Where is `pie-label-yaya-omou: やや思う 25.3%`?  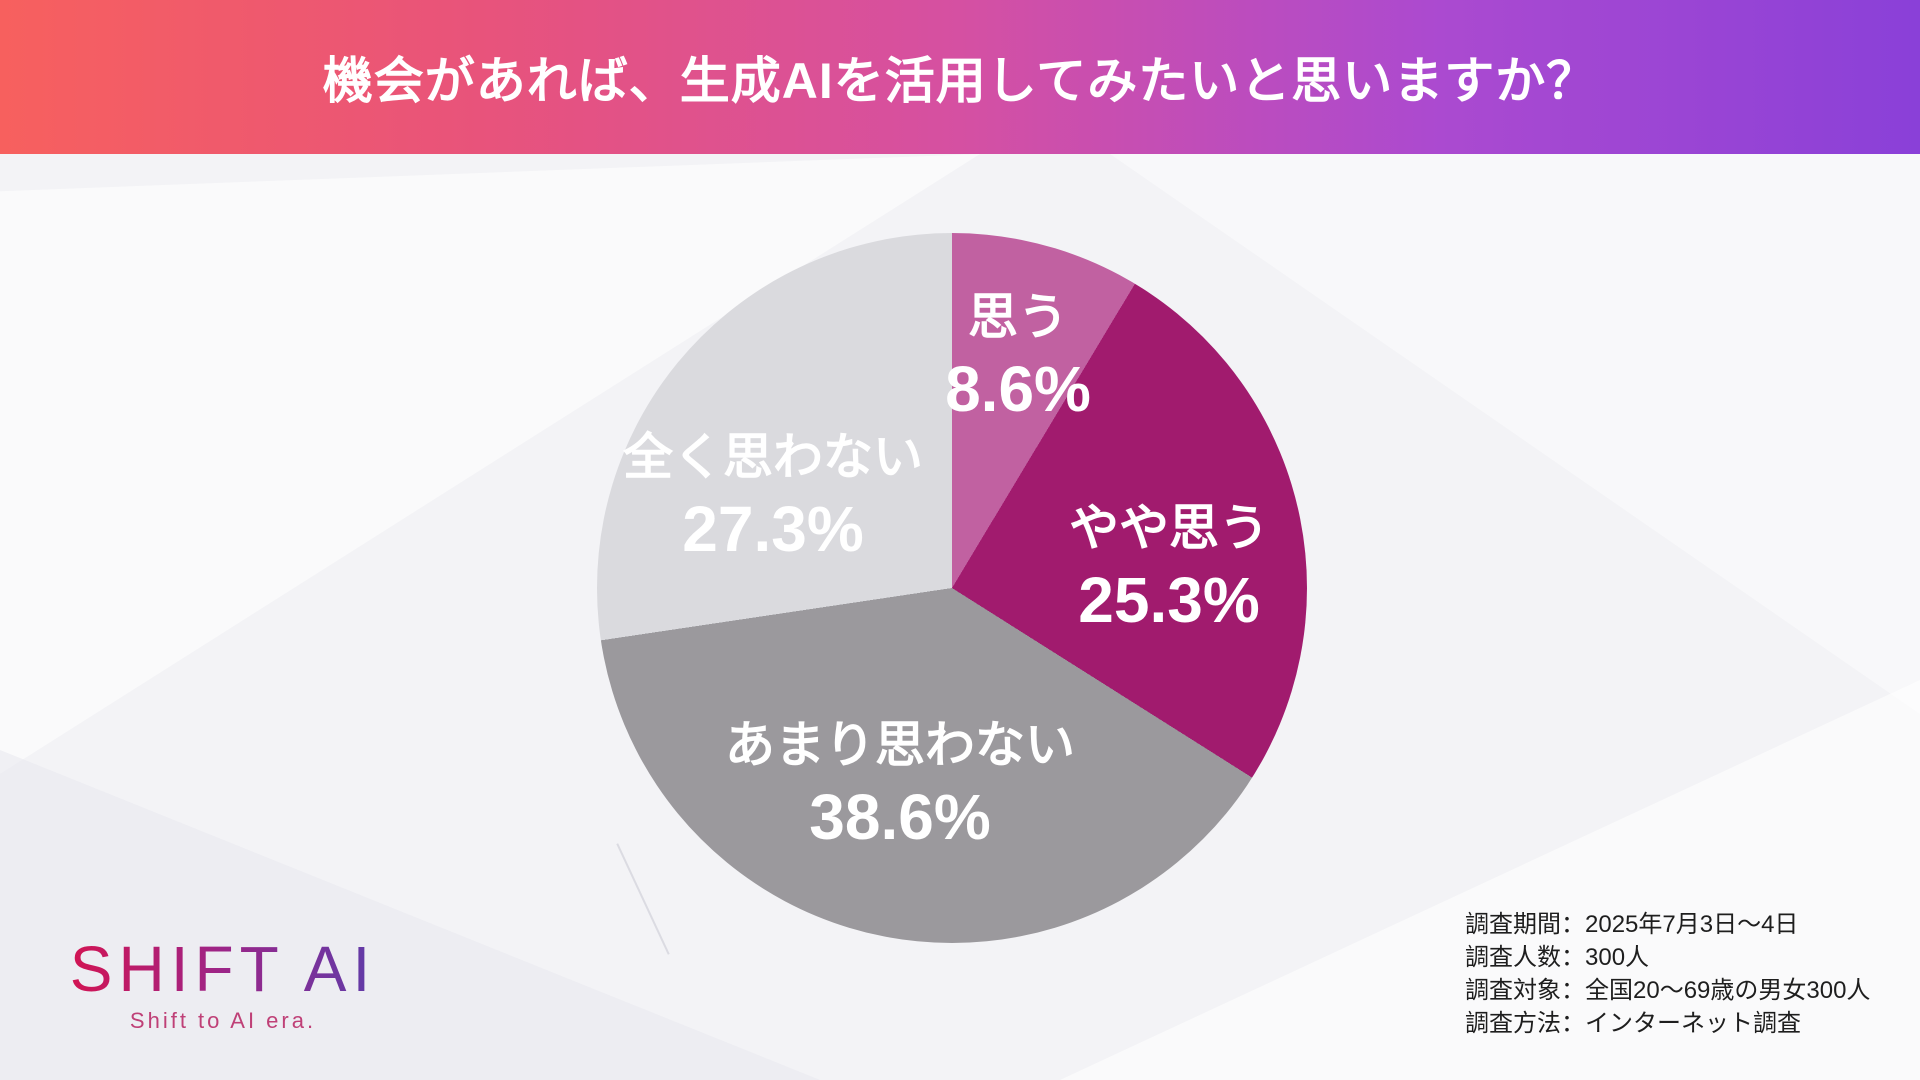 pie-label-yaya-omou: やや思う 25.3% is located at coordinates (1169, 567).